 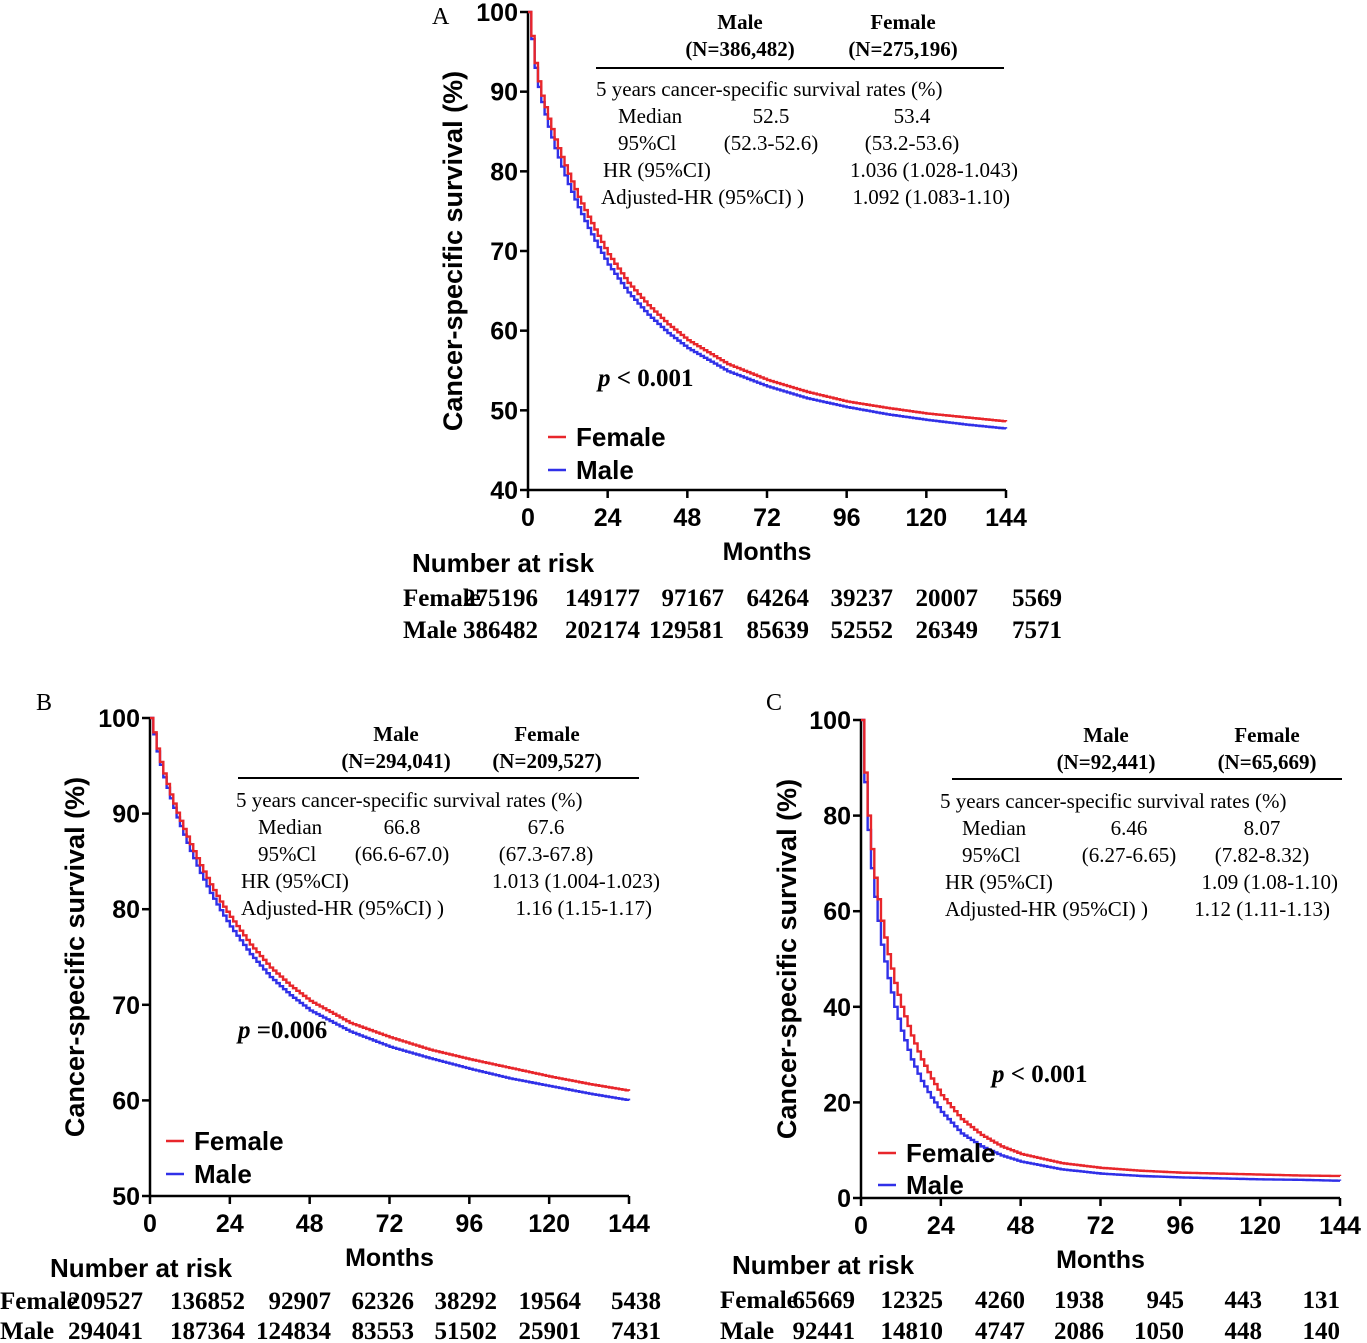 I want to click on y-tick-label: 0, so click(x=844, y=1199).